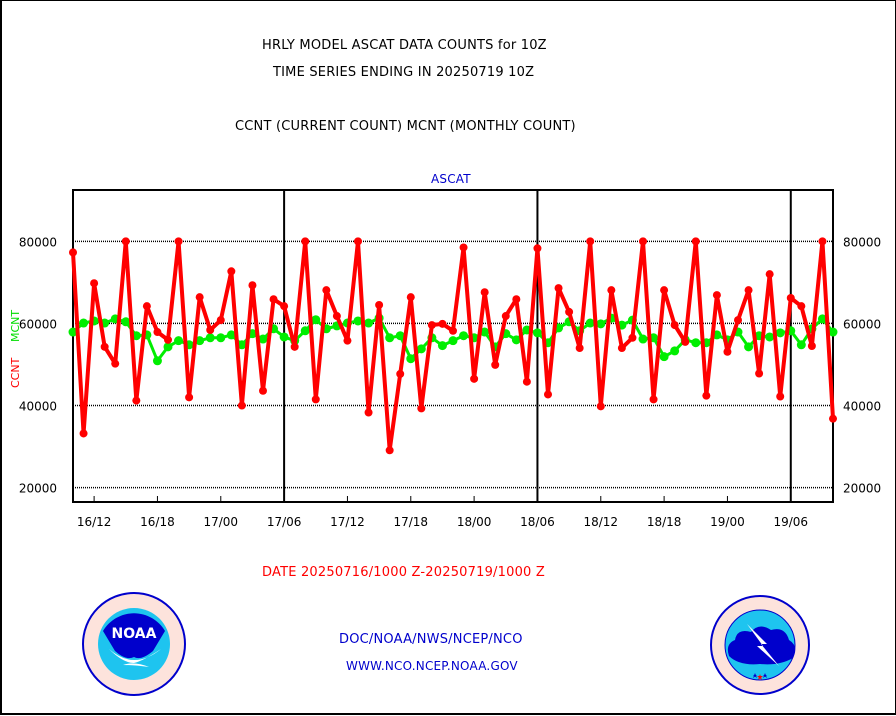 This screenshot has height=716, width=896. I want to click on footer-org-path: DOC/NOAA/NWS/NCEP/NCO, so click(431, 639).